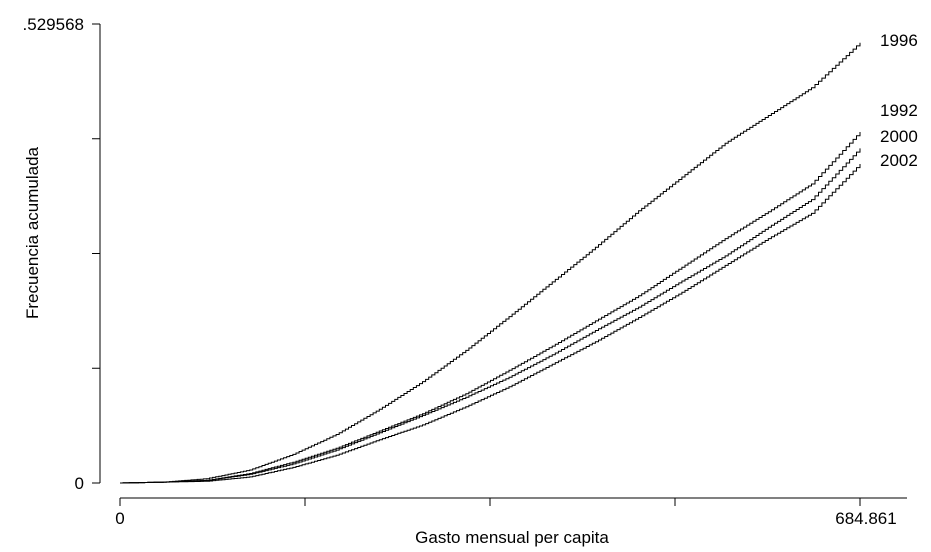 The image size is (931, 552). I want to click on series-label-1996: 1996, so click(899, 40).